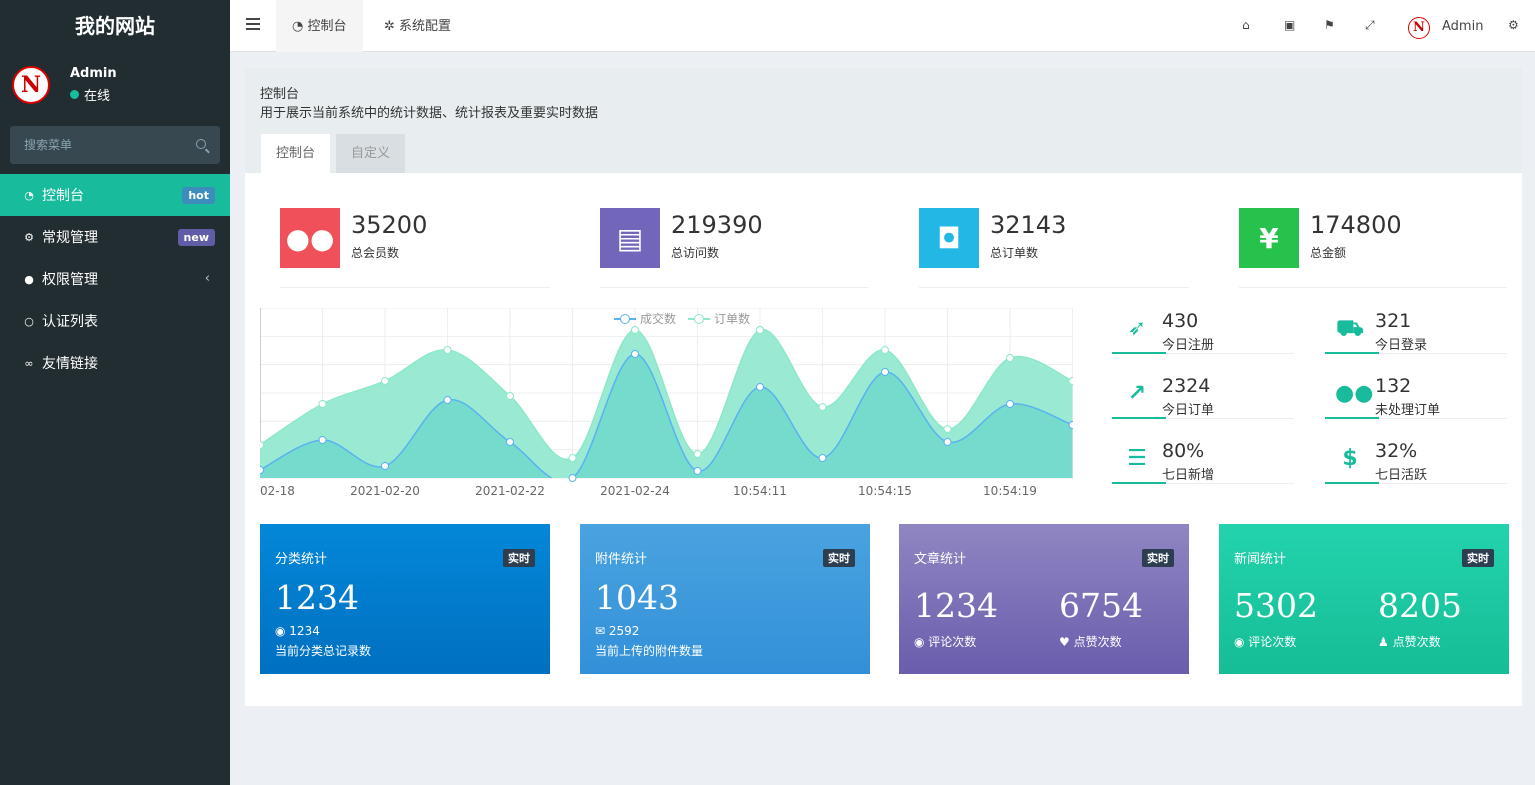  I want to click on stat-visits: ▤ 219390 总访问数, so click(734, 248).